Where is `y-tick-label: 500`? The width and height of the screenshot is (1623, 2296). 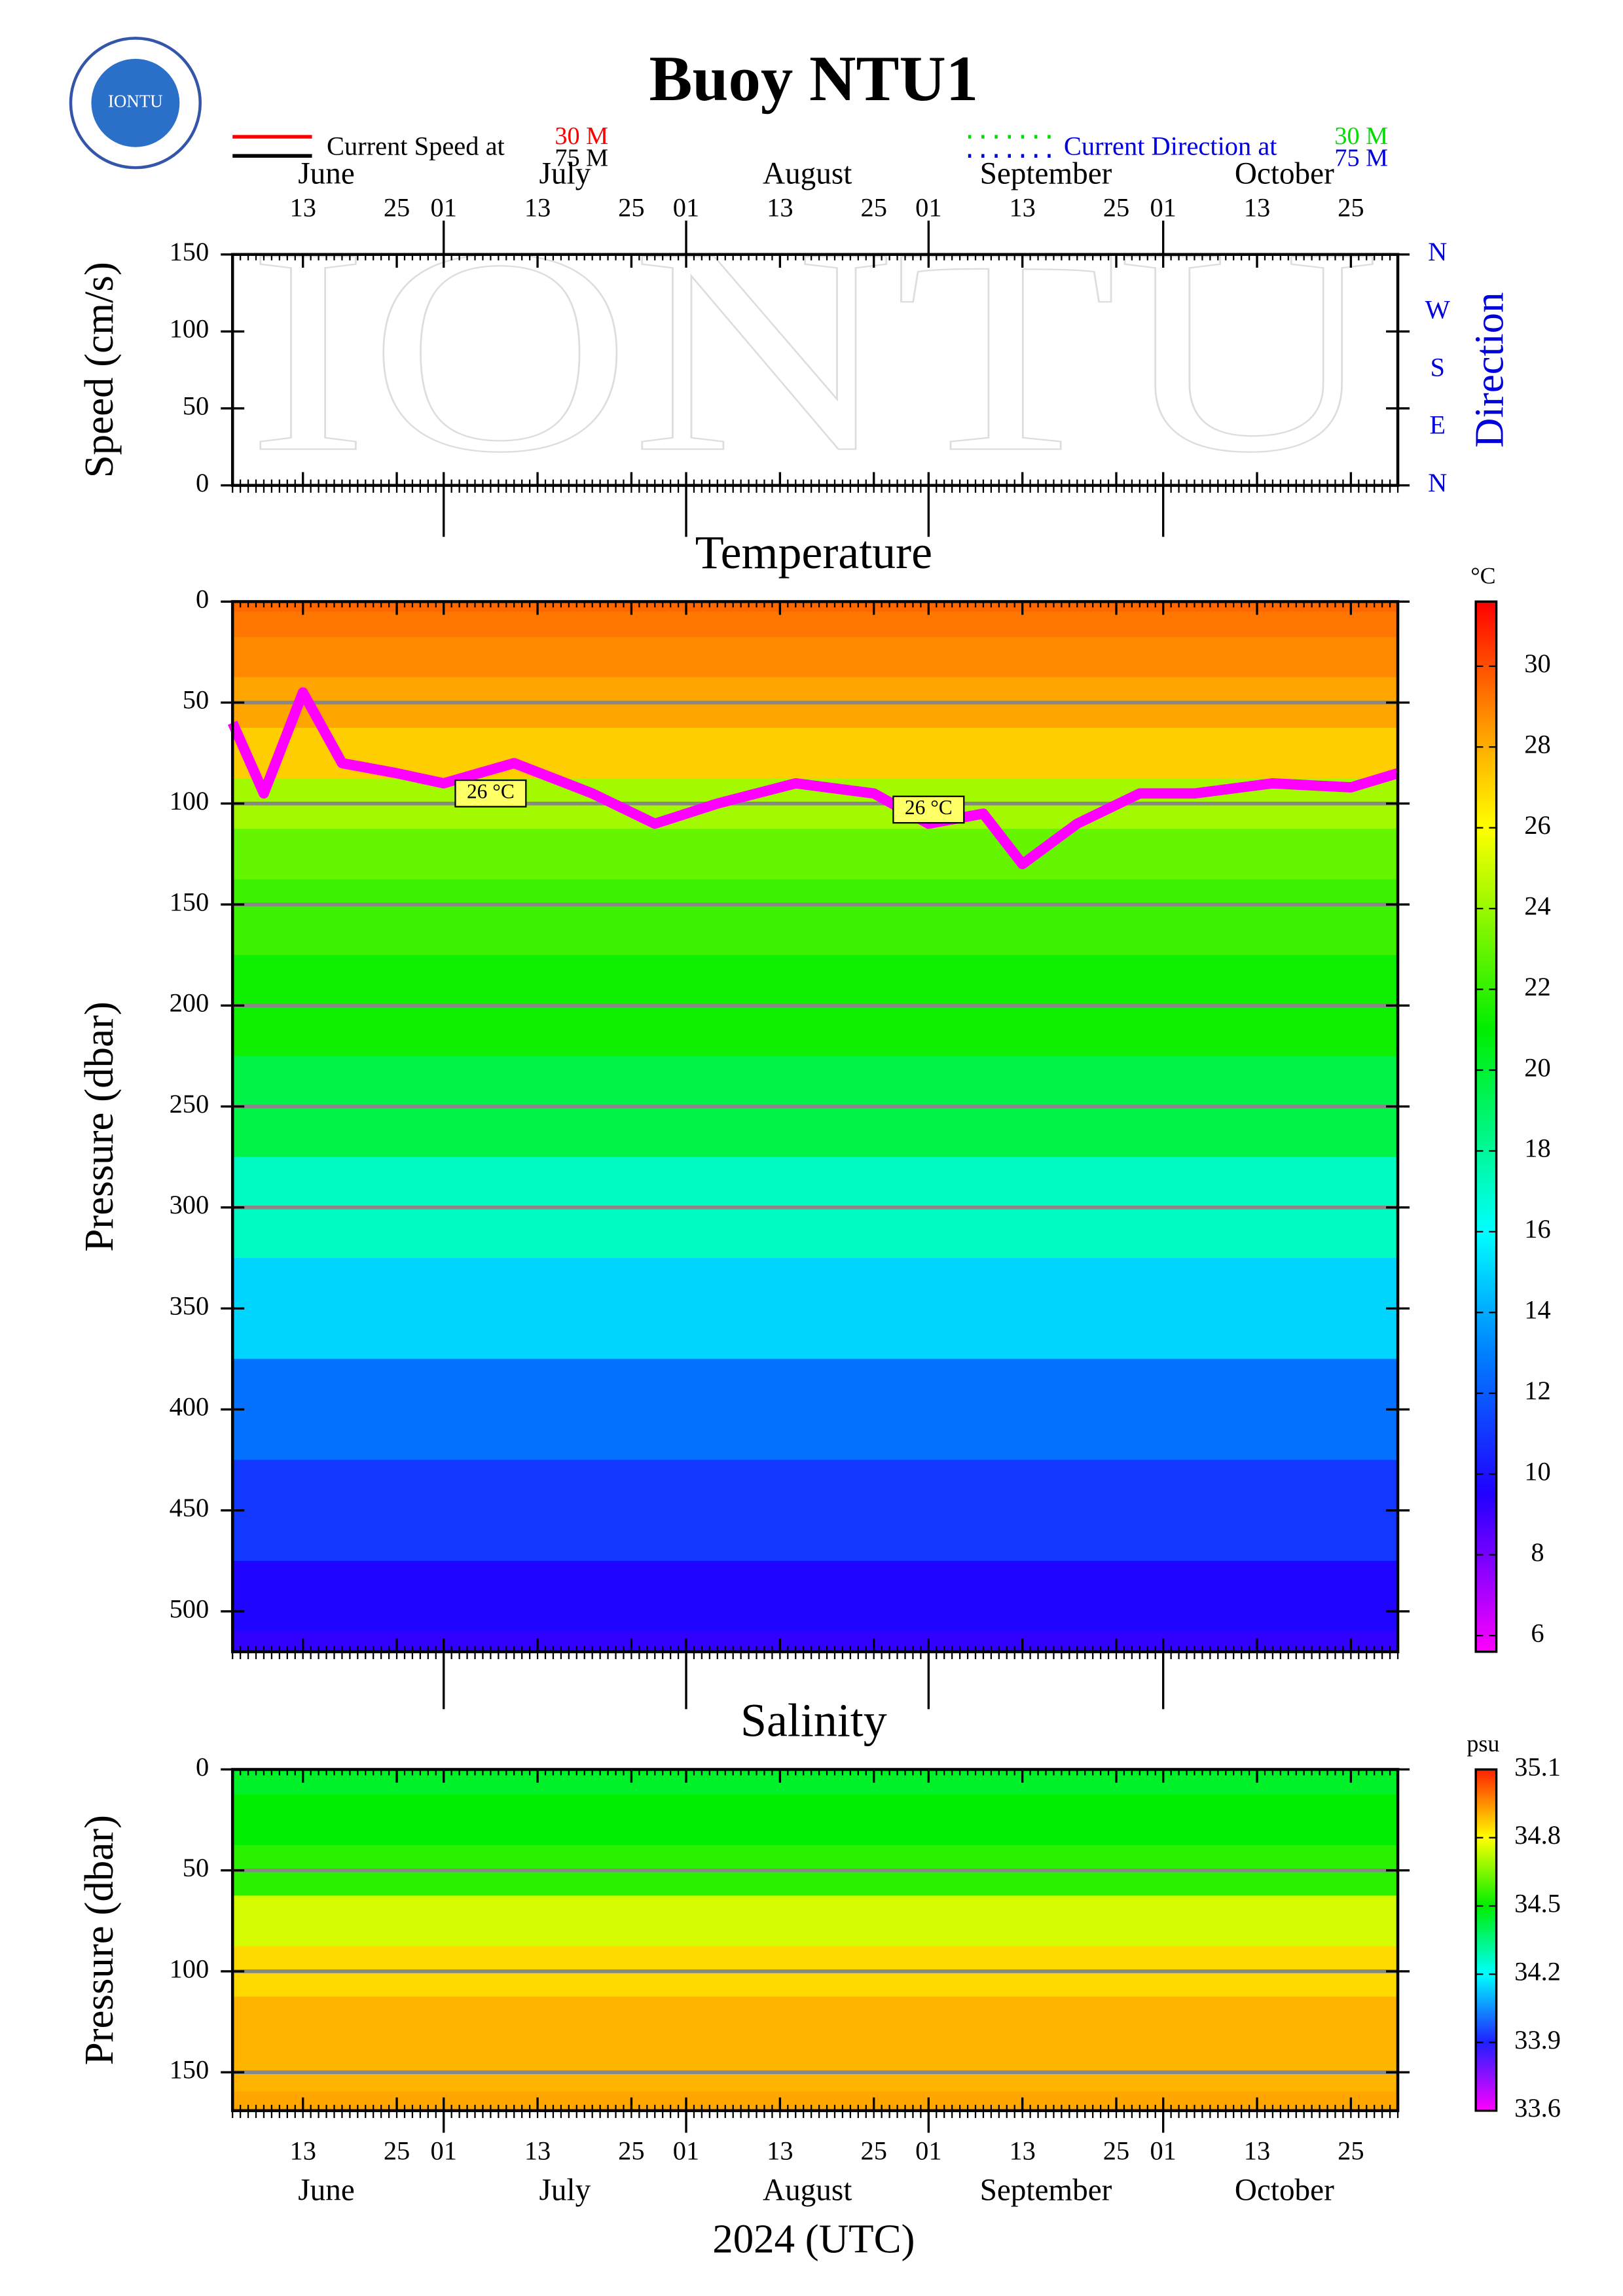 y-tick-label: 500 is located at coordinates (190, 1608).